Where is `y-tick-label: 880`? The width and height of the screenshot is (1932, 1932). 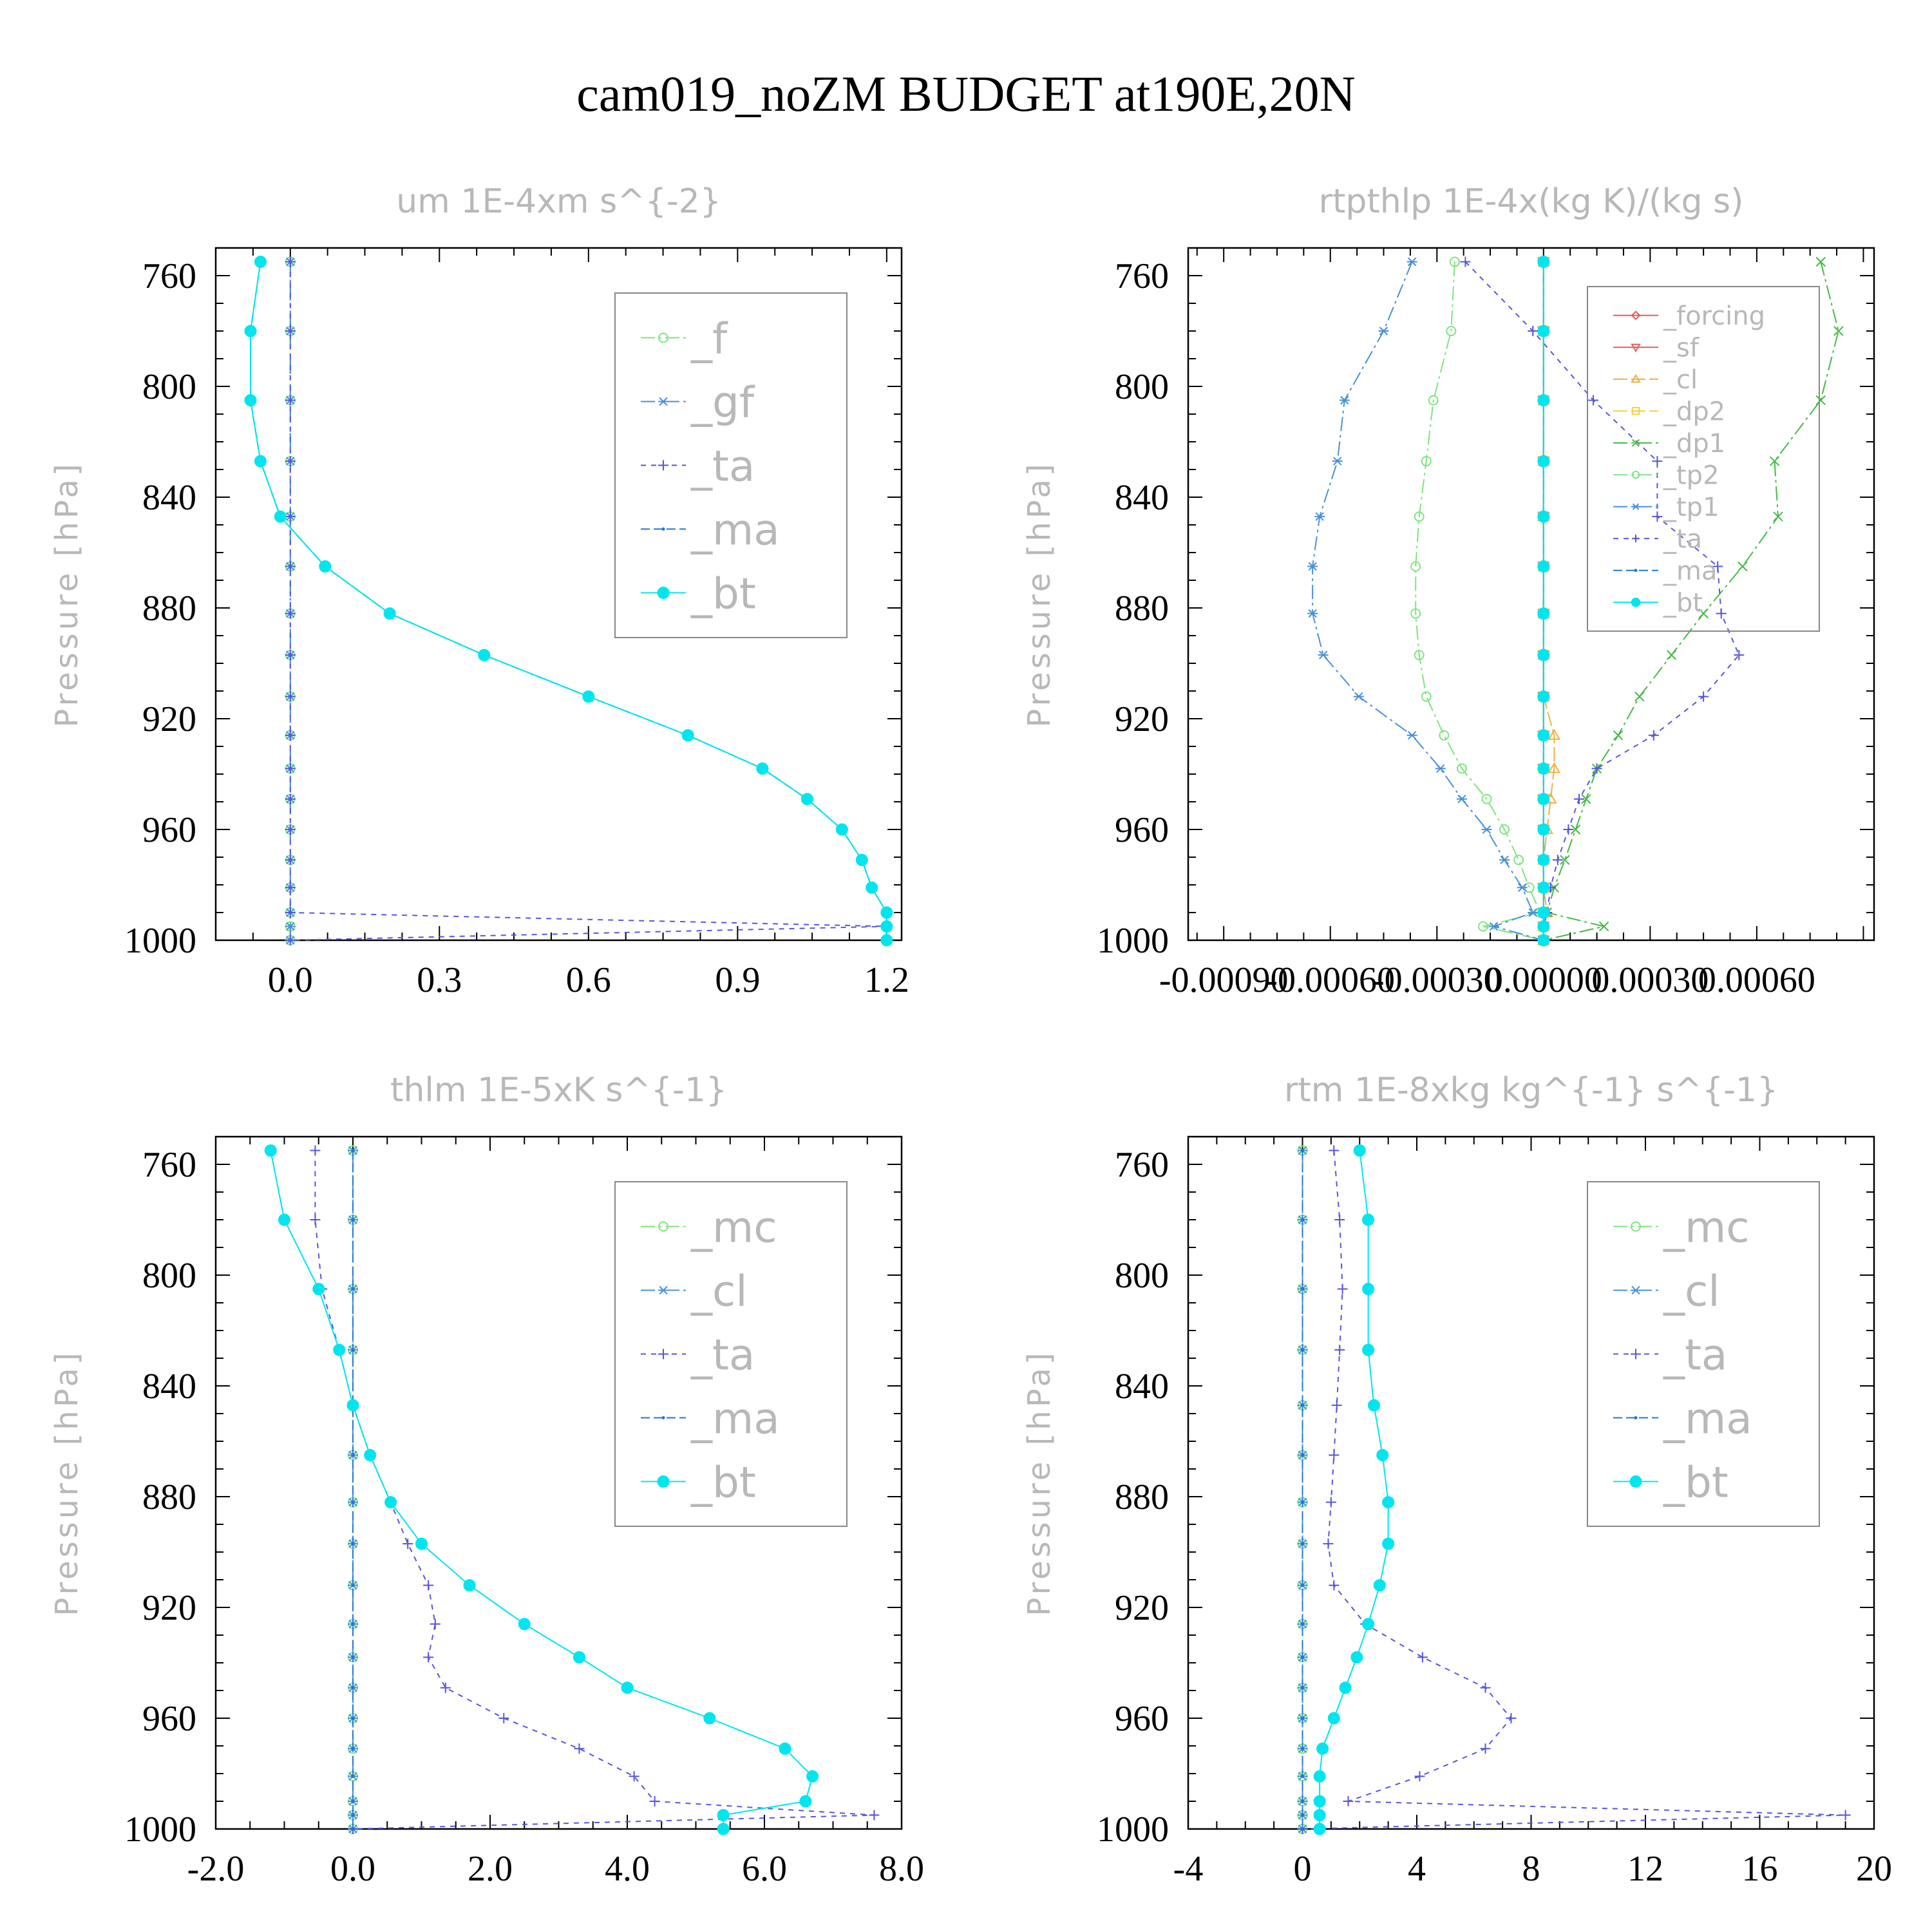 y-tick-label: 880 is located at coordinates (1142, 1497).